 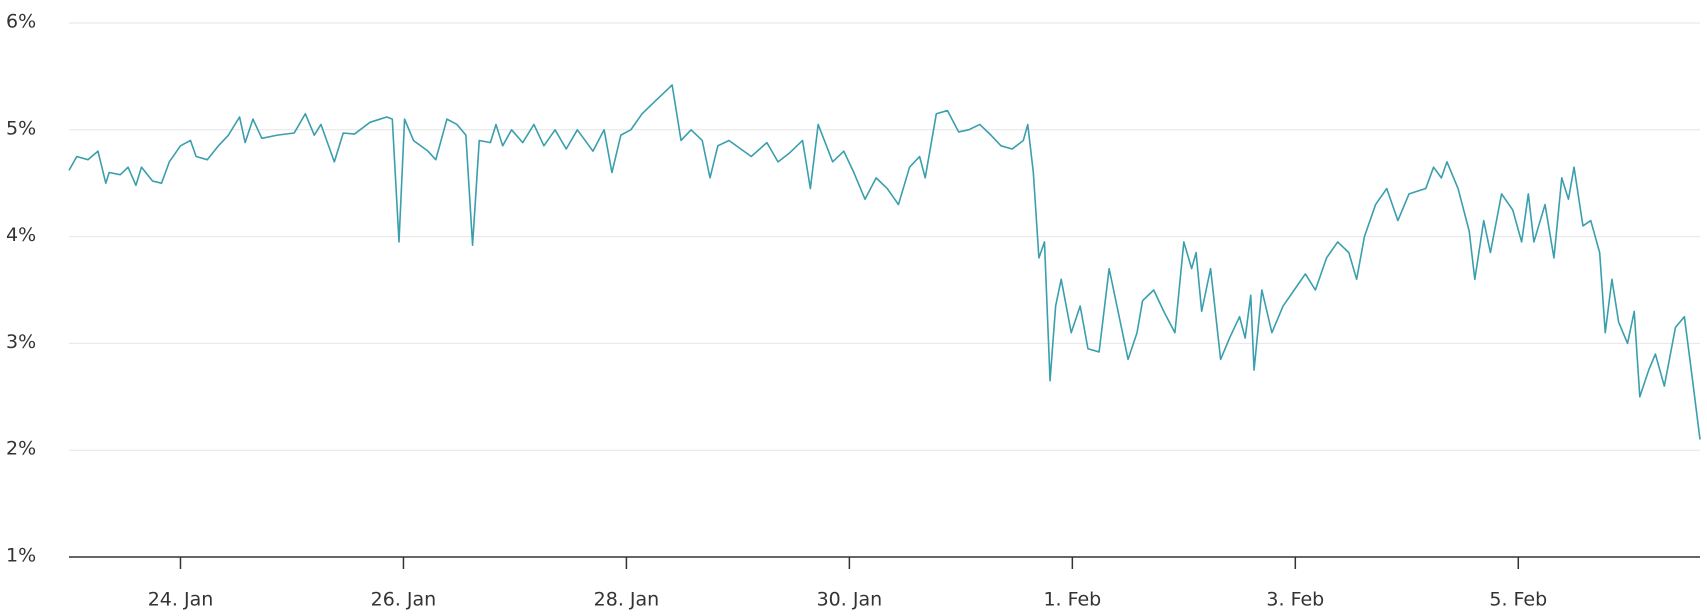 I want to click on y-tick-label: 3%, so click(x=21, y=342).